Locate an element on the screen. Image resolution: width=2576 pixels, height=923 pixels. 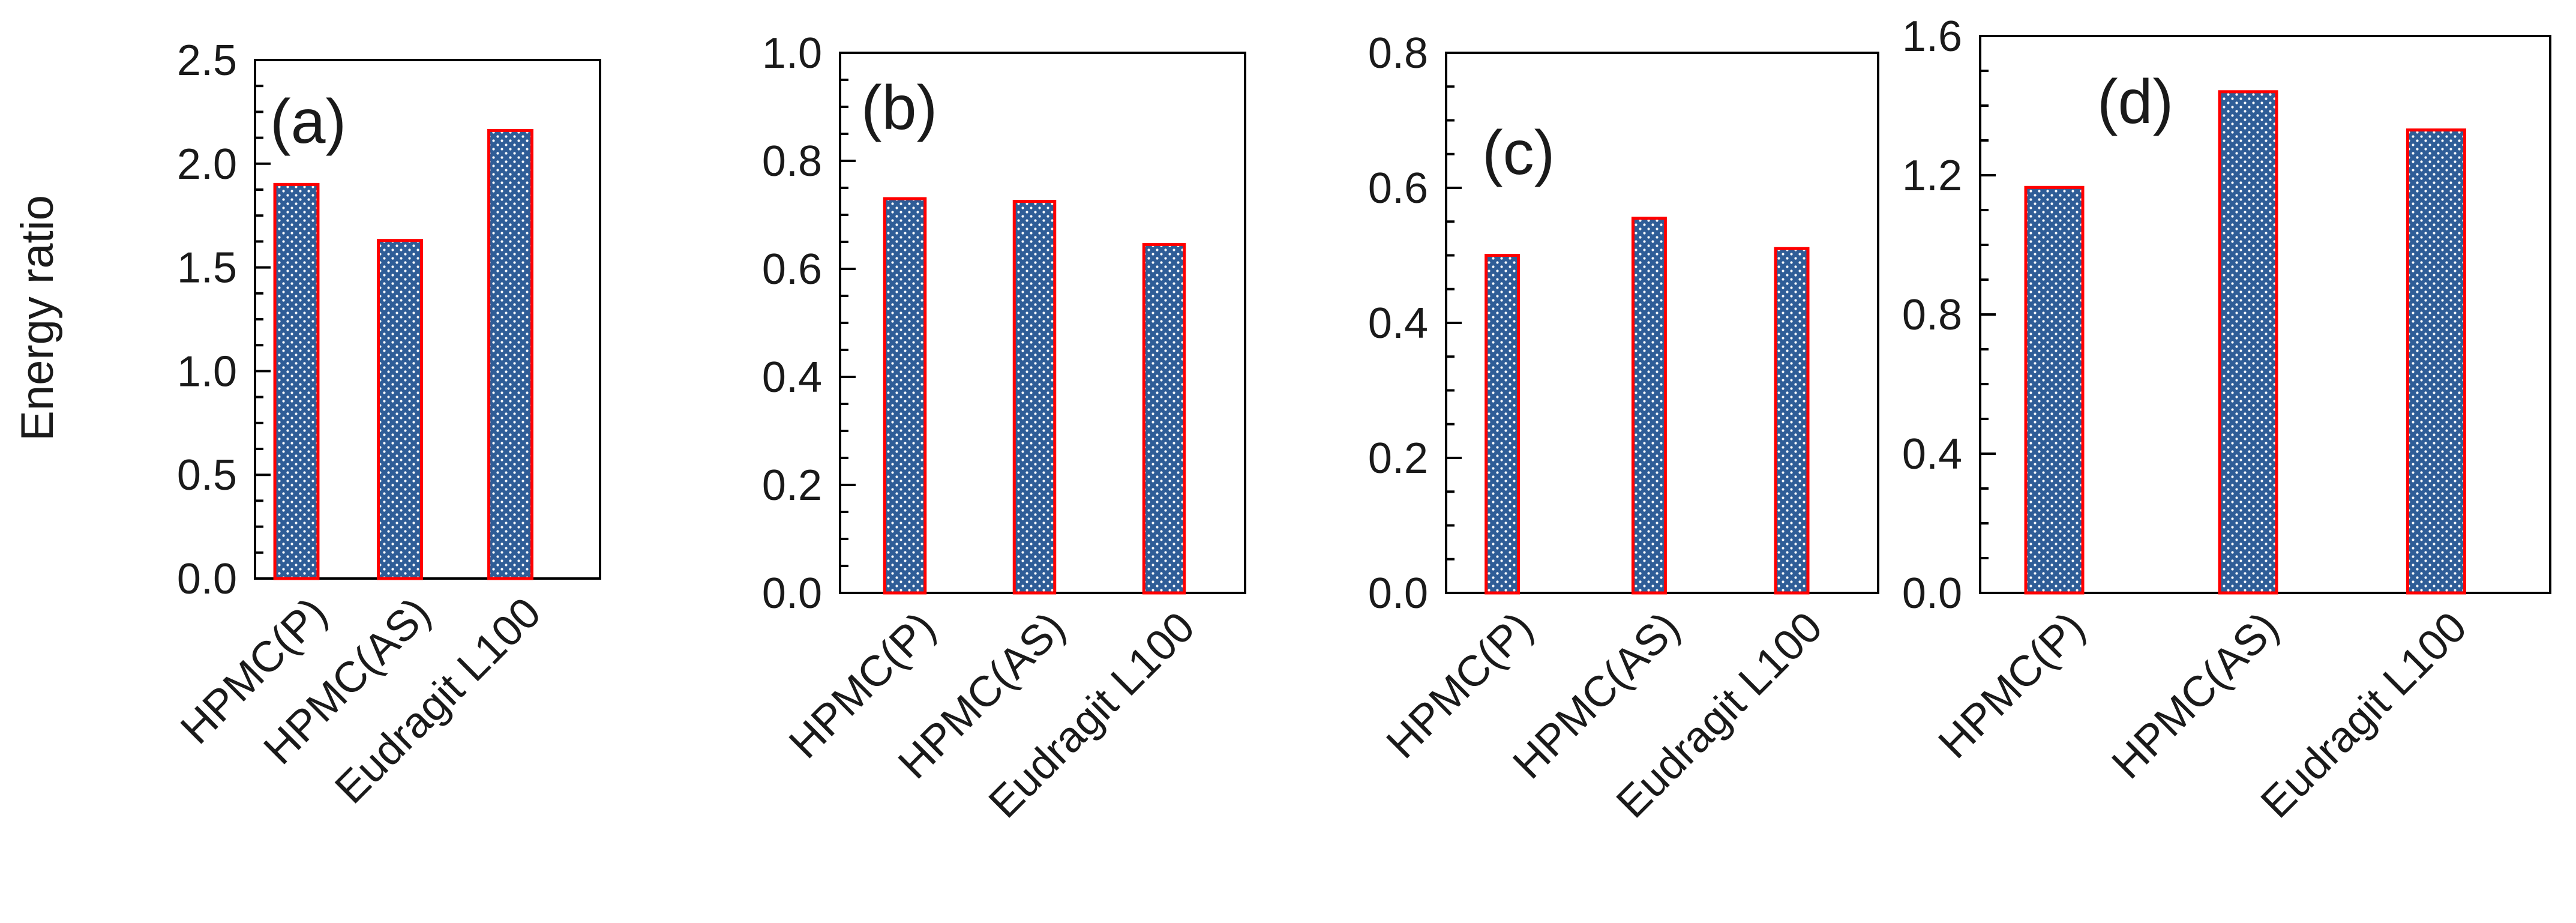
y-tick-label: 2.5 is located at coordinates (207, 61).